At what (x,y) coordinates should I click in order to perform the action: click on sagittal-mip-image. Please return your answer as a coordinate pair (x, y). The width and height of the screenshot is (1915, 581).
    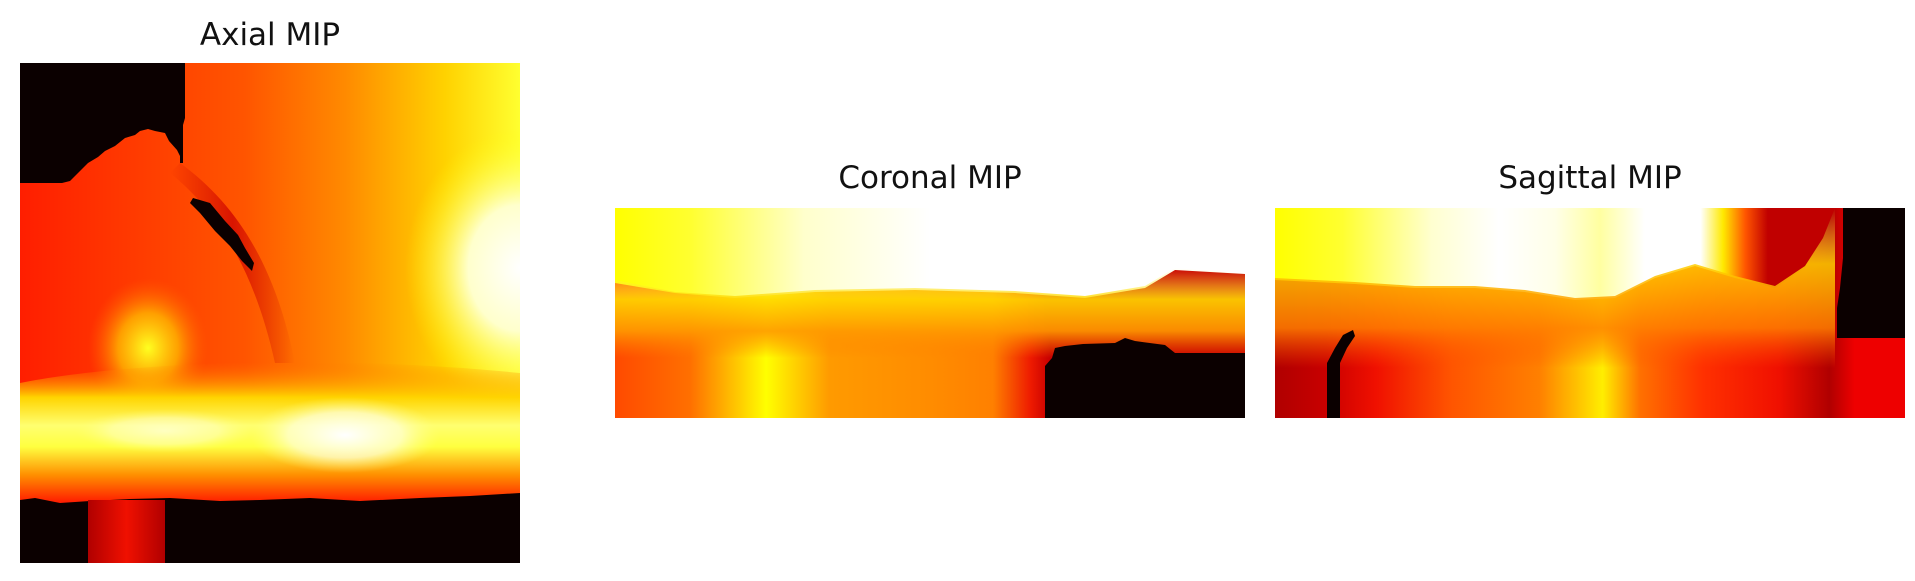
    Looking at the image, I should click on (1590, 313).